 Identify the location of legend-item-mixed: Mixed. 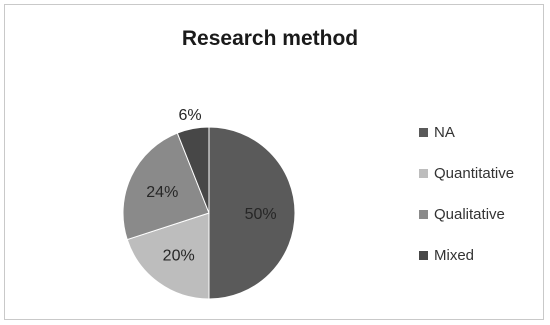
(466, 255).